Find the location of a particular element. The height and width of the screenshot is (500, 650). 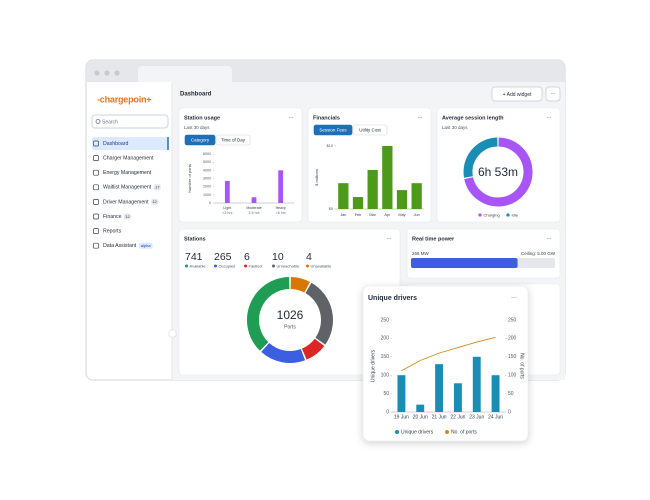

tab-label: Time of Day is located at coordinates (233, 139).